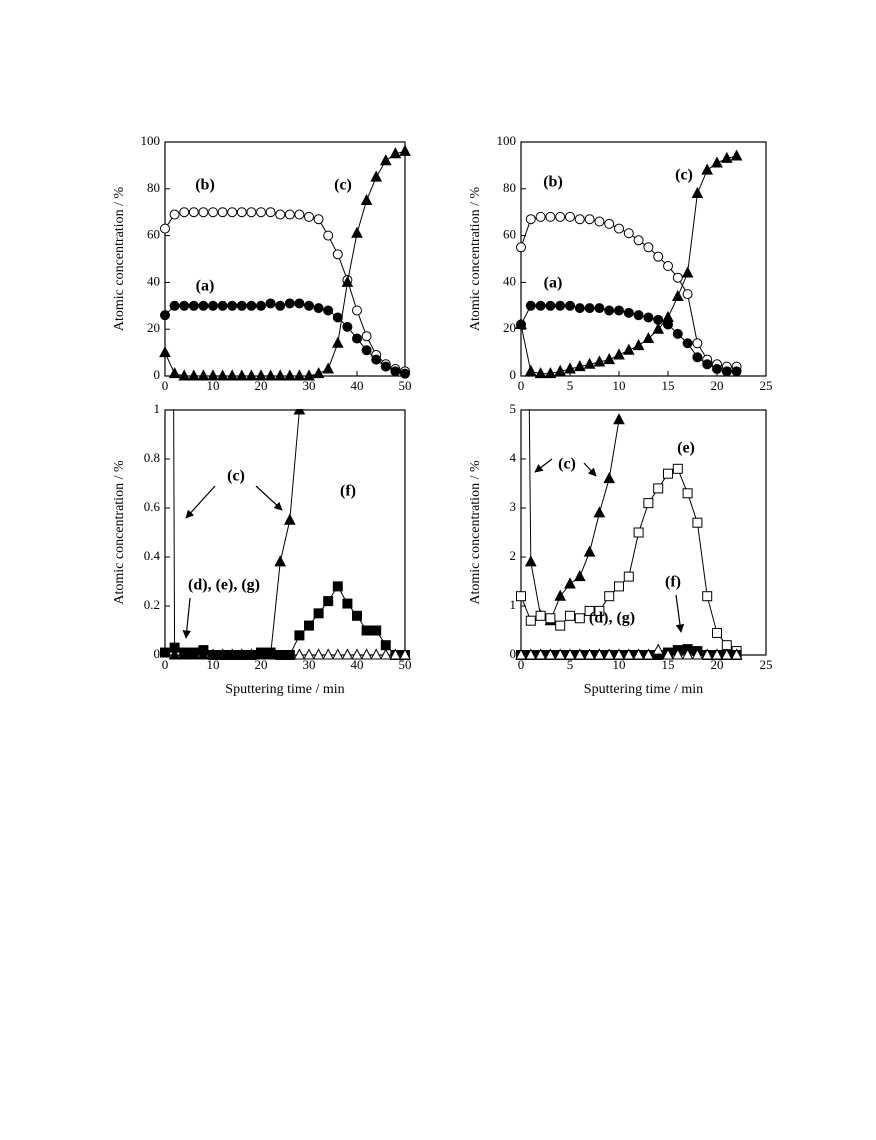  What do you see at coordinates (152, 555) in the screenshot?
I see `y-tick-label: 0.4` at bounding box center [152, 555].